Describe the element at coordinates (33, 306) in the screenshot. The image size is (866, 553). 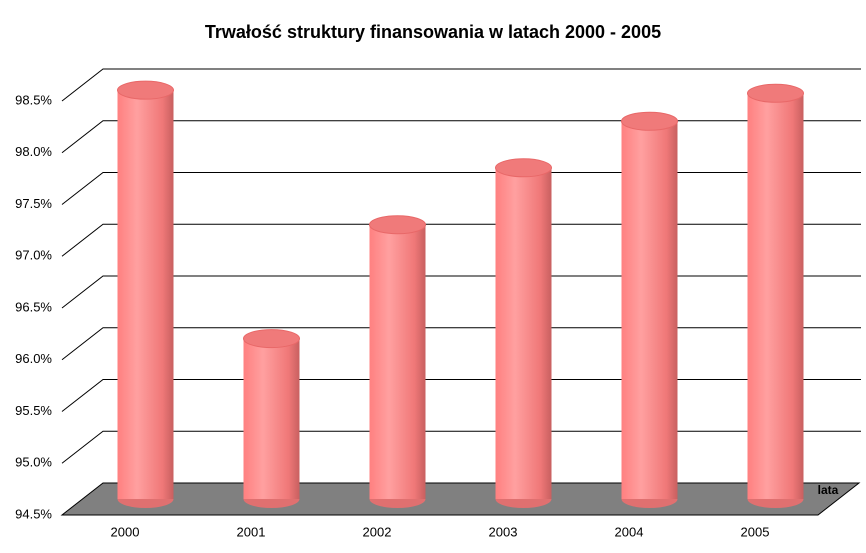
I see `y-tick-label: 96.5%` at that location.